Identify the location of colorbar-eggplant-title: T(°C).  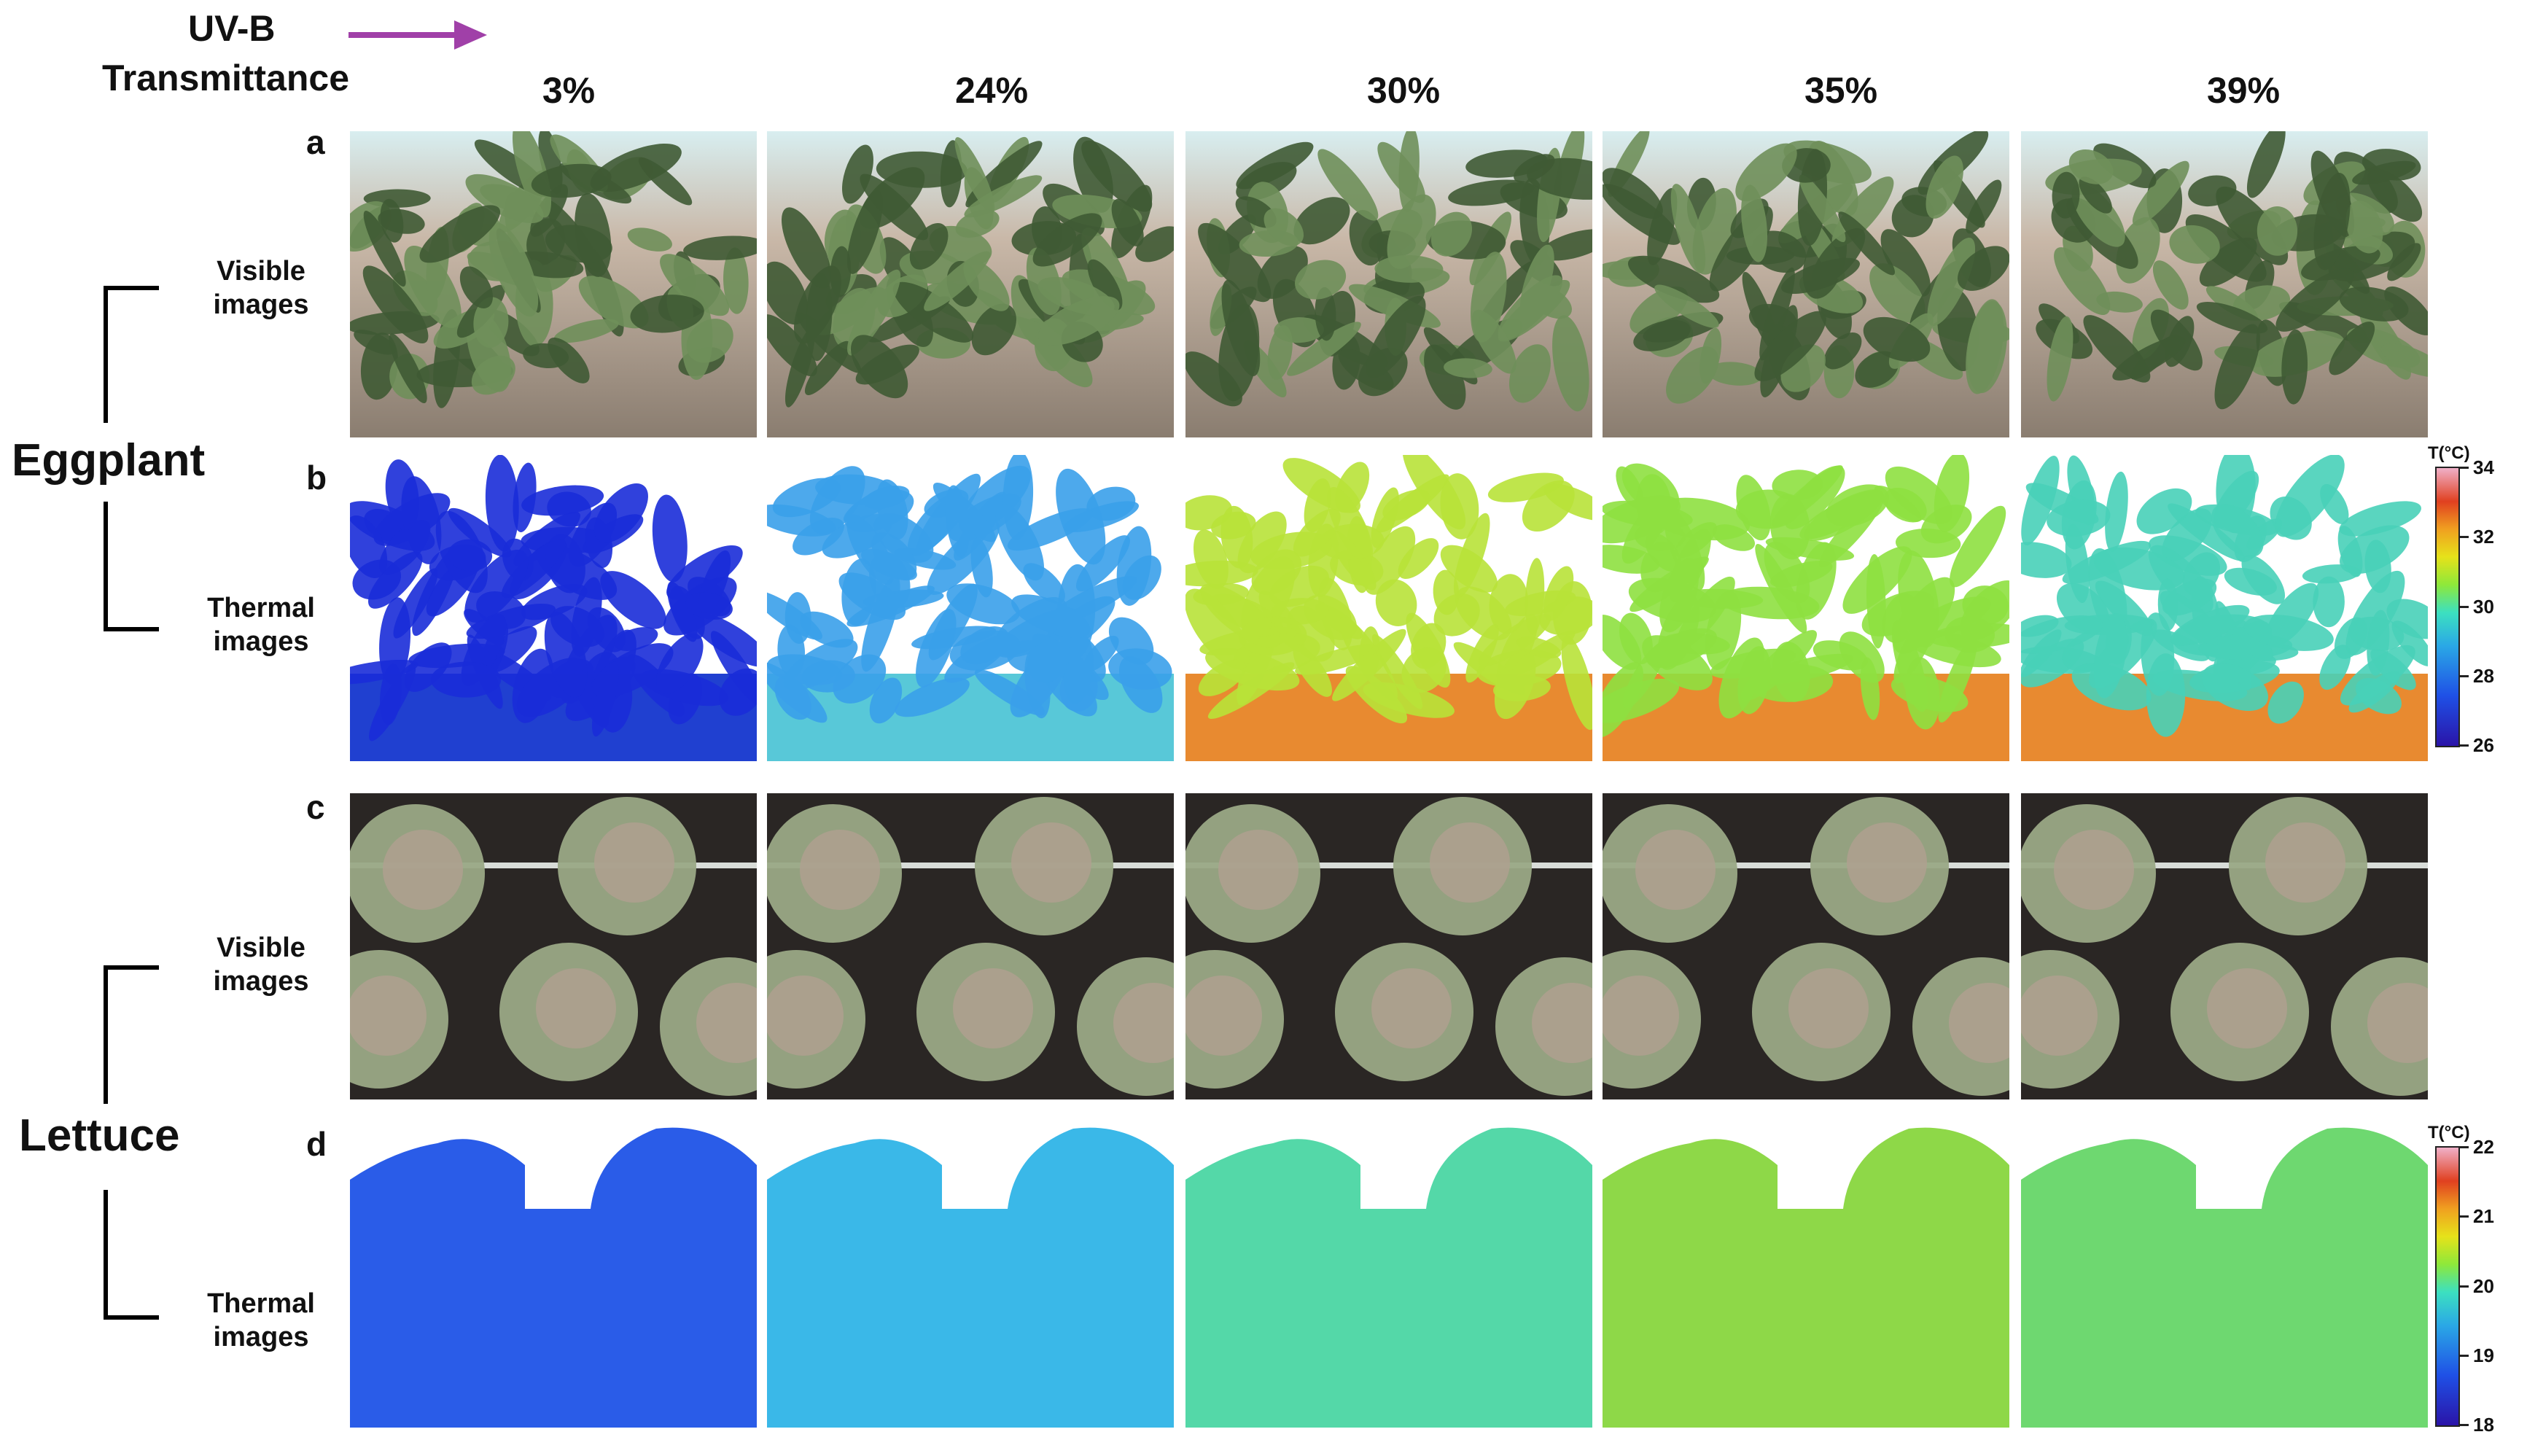
(2449, 453).